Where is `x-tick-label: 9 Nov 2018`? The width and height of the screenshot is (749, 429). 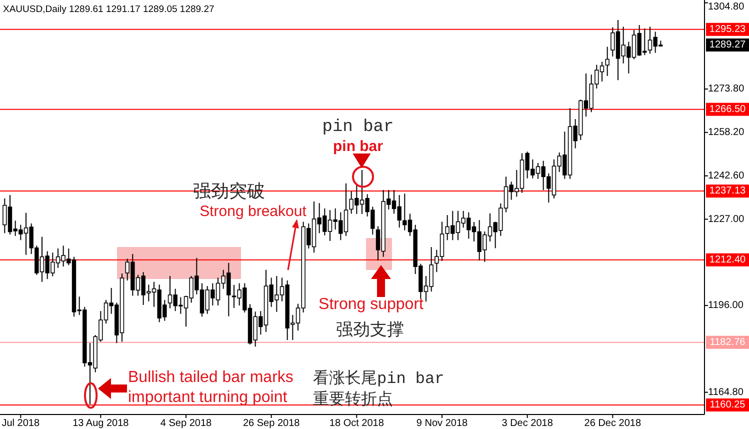
x-tick-label: 9 Nov 2018 is located at coordinates (442, 423).